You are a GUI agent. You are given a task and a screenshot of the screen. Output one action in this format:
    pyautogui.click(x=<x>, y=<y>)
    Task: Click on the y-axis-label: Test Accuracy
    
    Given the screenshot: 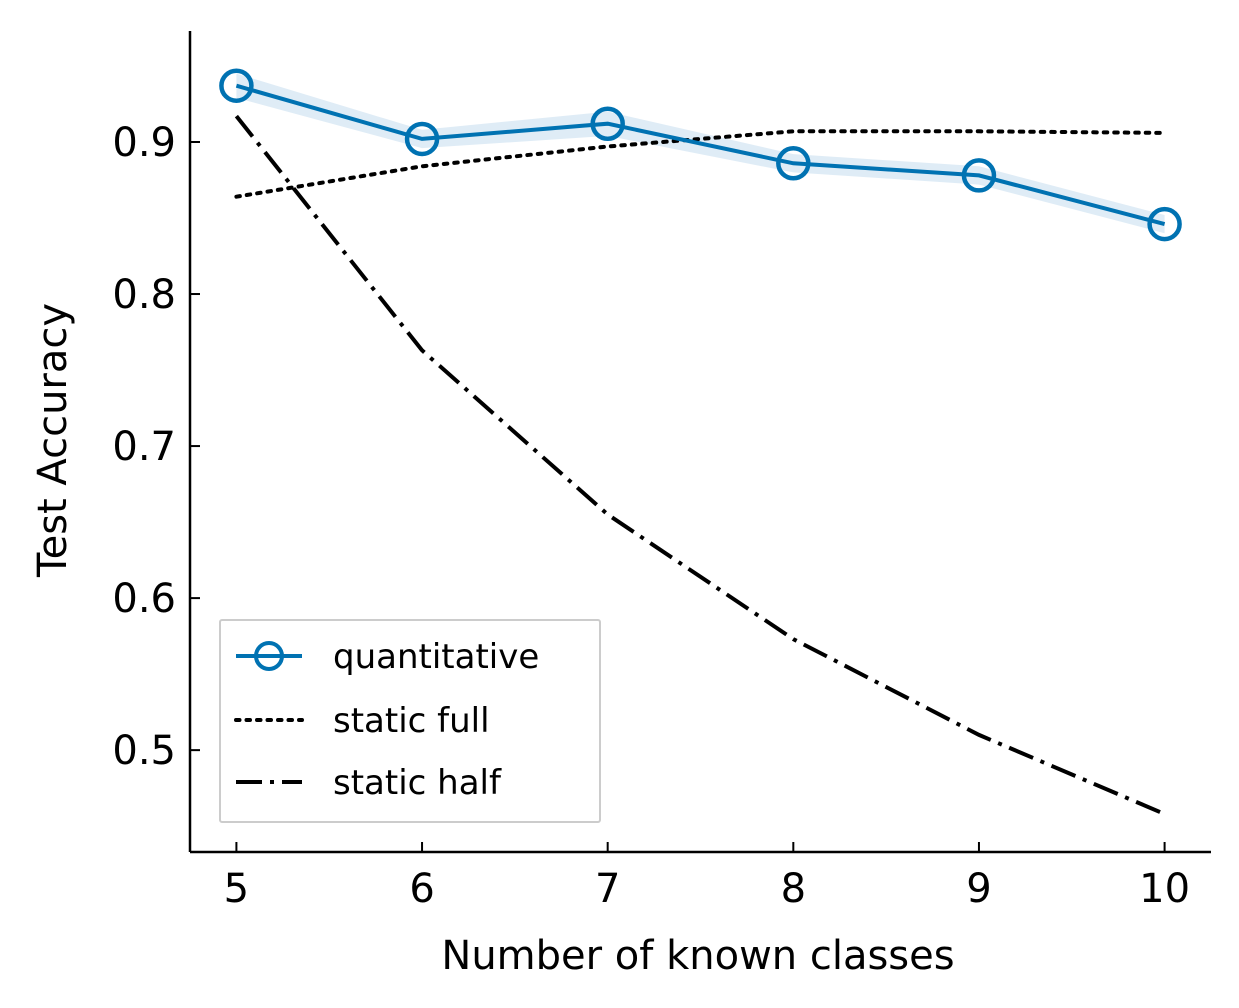 What is the action you would take?
    pyautogui.click(x=53, y=440)
    